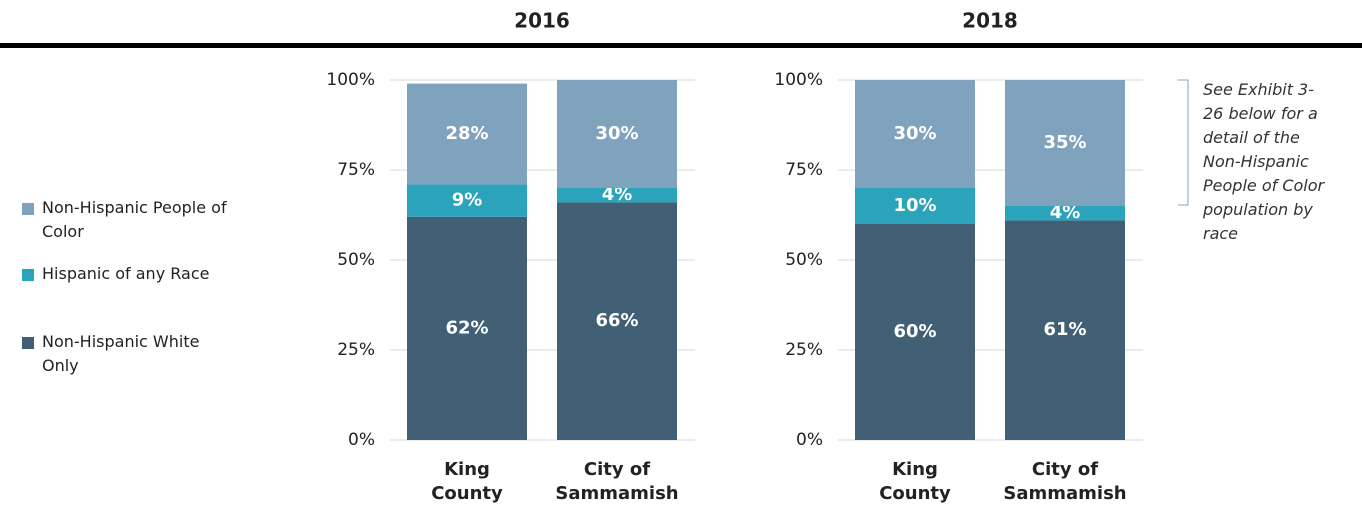 This screenshot has height=515, width=1362. What do you see at coordinates (681, 45) in the screenshot?
I see `divider` at bounding box center [681, 45].